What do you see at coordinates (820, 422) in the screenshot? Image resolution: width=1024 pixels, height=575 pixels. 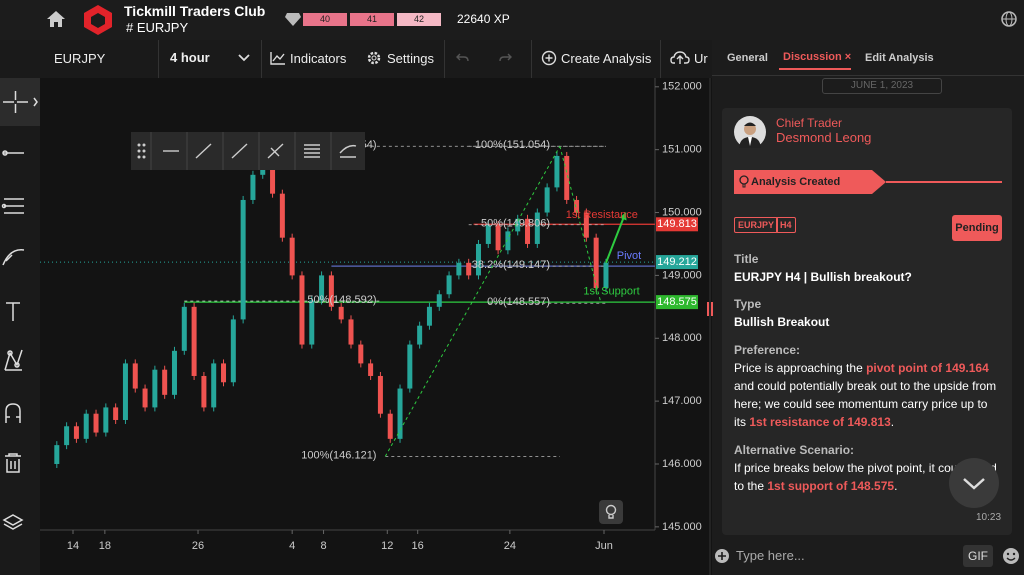 I see `highlight-text: 1st resistance of 149.813` at bounding box center [820, 422].